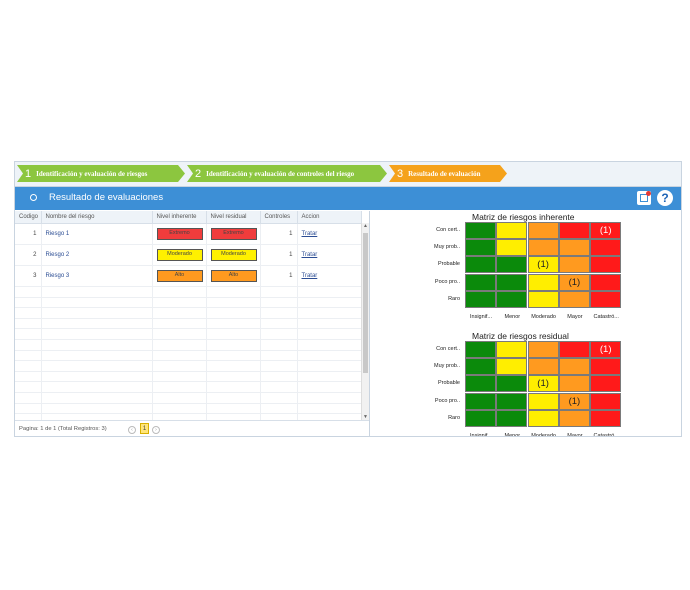 The image size is (690, 590). I want to click on scroll-down-icon: ▼, so click(365, 417).